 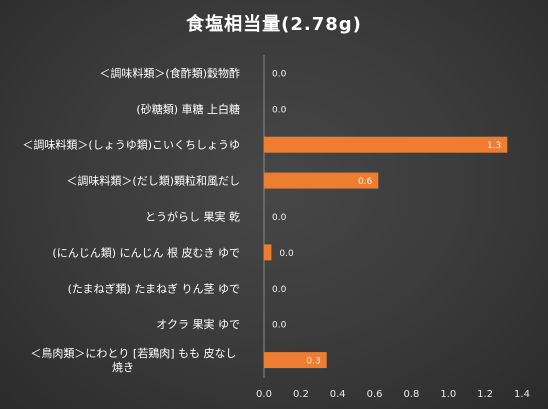 I want to click on x-tick-label: 1.2, so click(x=485, y=394).